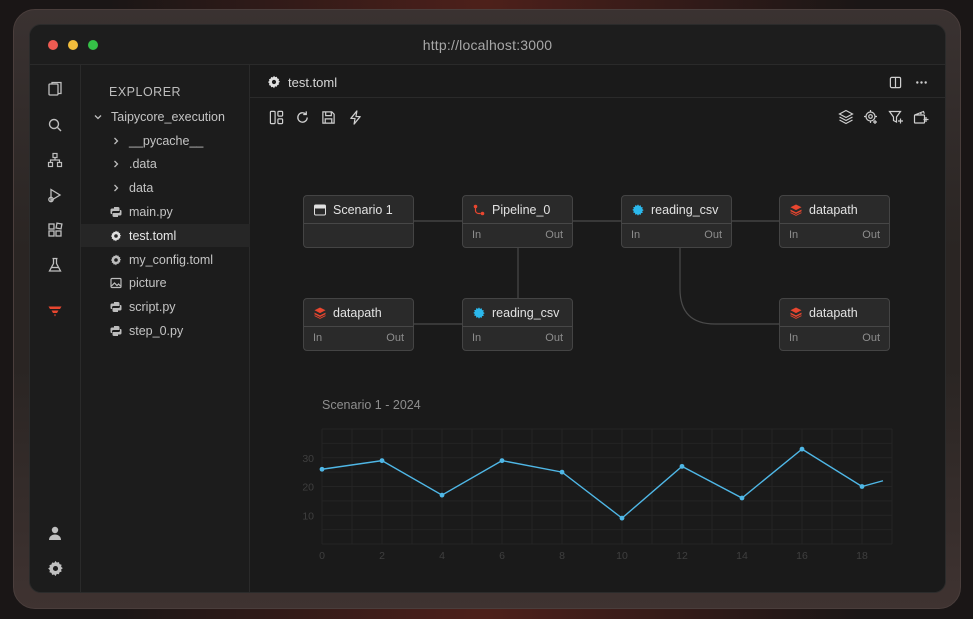  I want to click on tree-item-label: main.py, so click(151, 211).